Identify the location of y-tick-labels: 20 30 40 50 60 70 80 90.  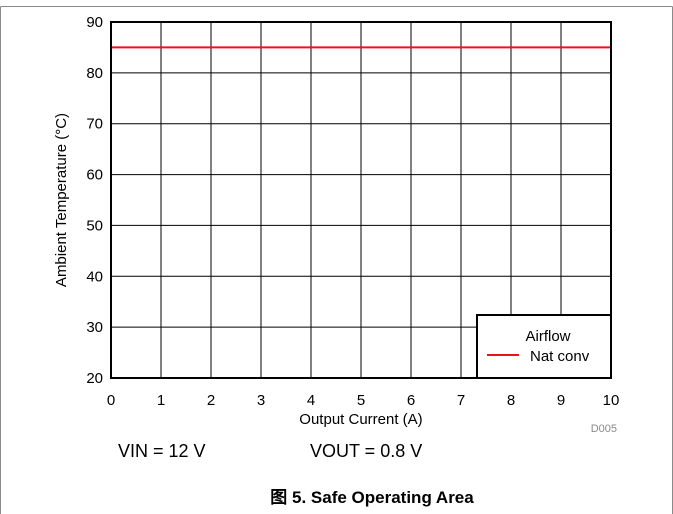
(94, 200).